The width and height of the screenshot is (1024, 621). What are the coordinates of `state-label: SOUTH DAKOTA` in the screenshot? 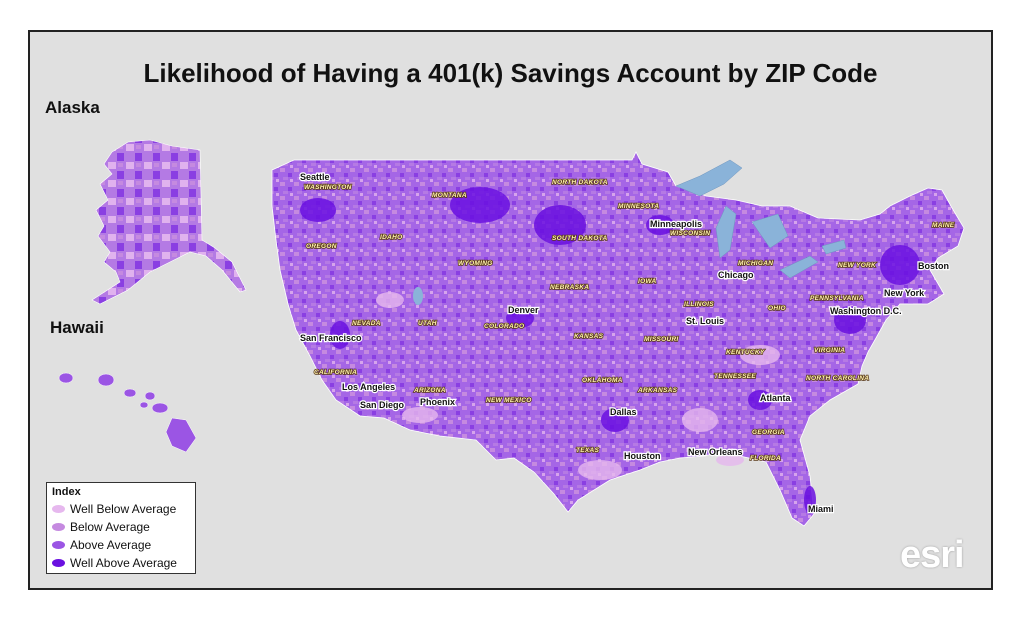 It's located at (579, 238).